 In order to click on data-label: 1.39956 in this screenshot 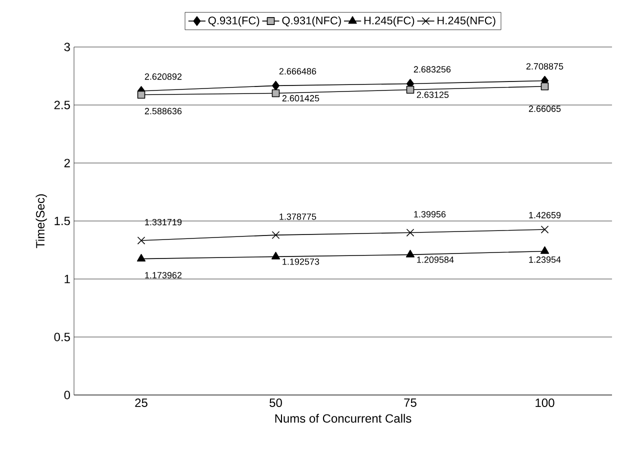, I will do `click(430, 214)`.